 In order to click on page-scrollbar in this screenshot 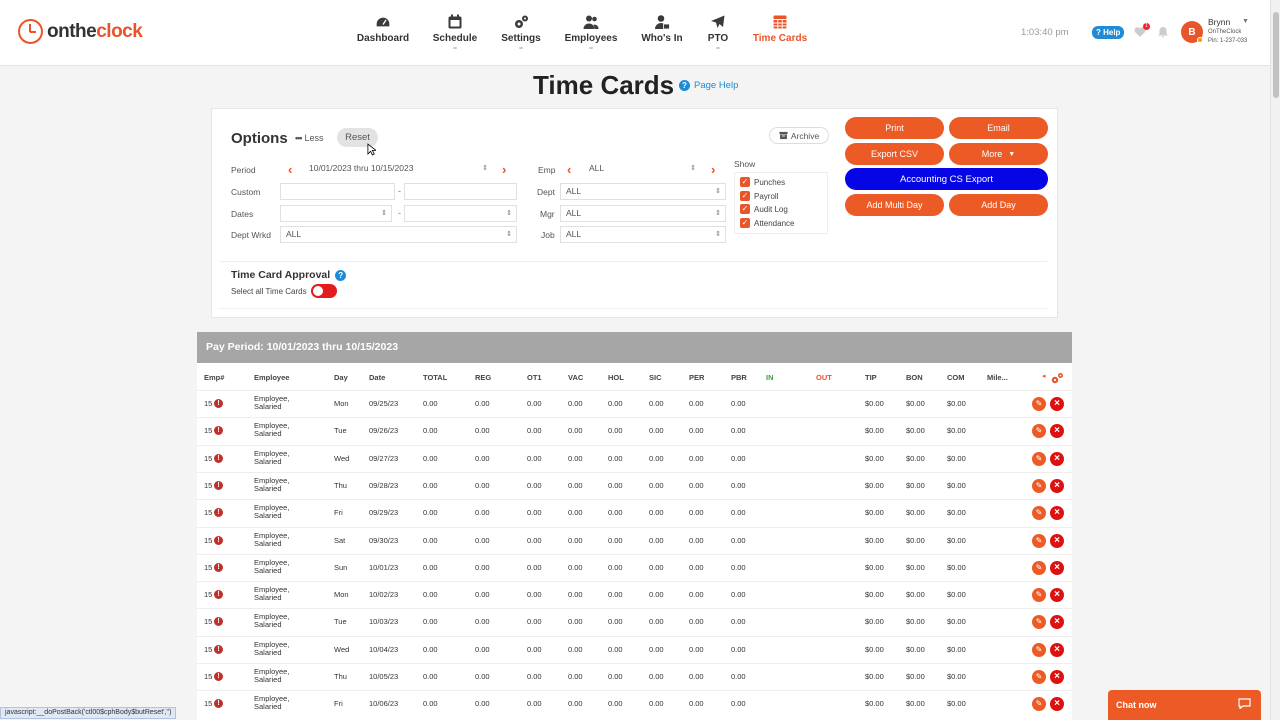, I will do `click(1275, 360)`.